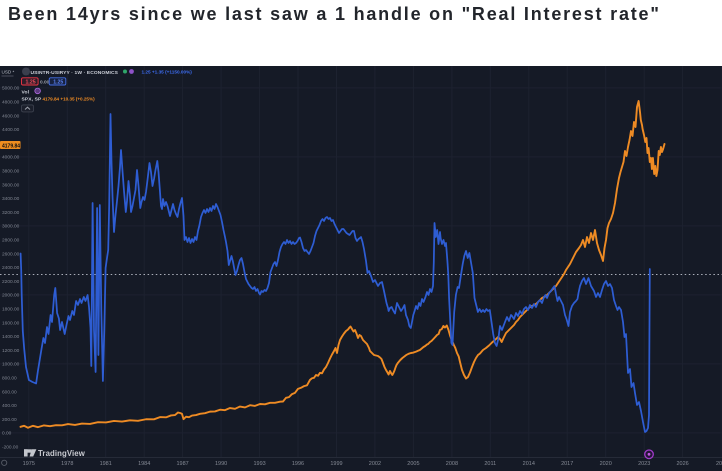  What do you see at coordinates (413, 464) in the screenshot?
I see `svg-text: 2005` at bounding box center [413, 464].